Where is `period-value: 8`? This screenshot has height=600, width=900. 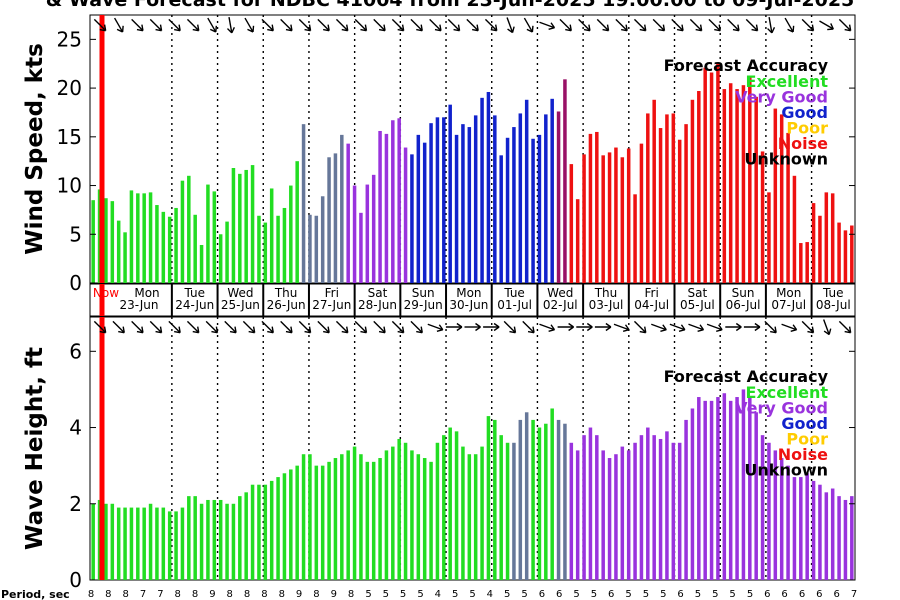
period-value: 8 is located at coordinates (264, 594).